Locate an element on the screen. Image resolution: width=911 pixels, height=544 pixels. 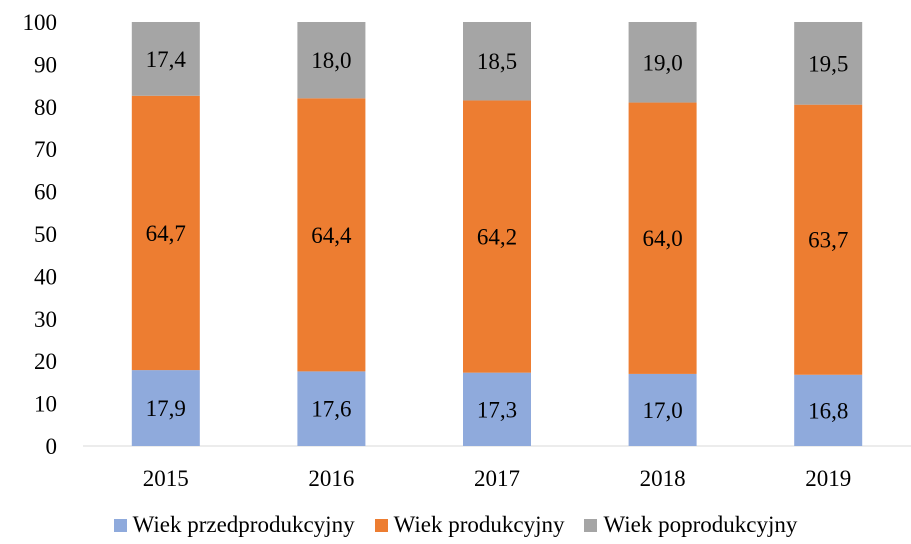
legend-label: Wiek przedprodukcyjny is located at coordinates (243, 524).